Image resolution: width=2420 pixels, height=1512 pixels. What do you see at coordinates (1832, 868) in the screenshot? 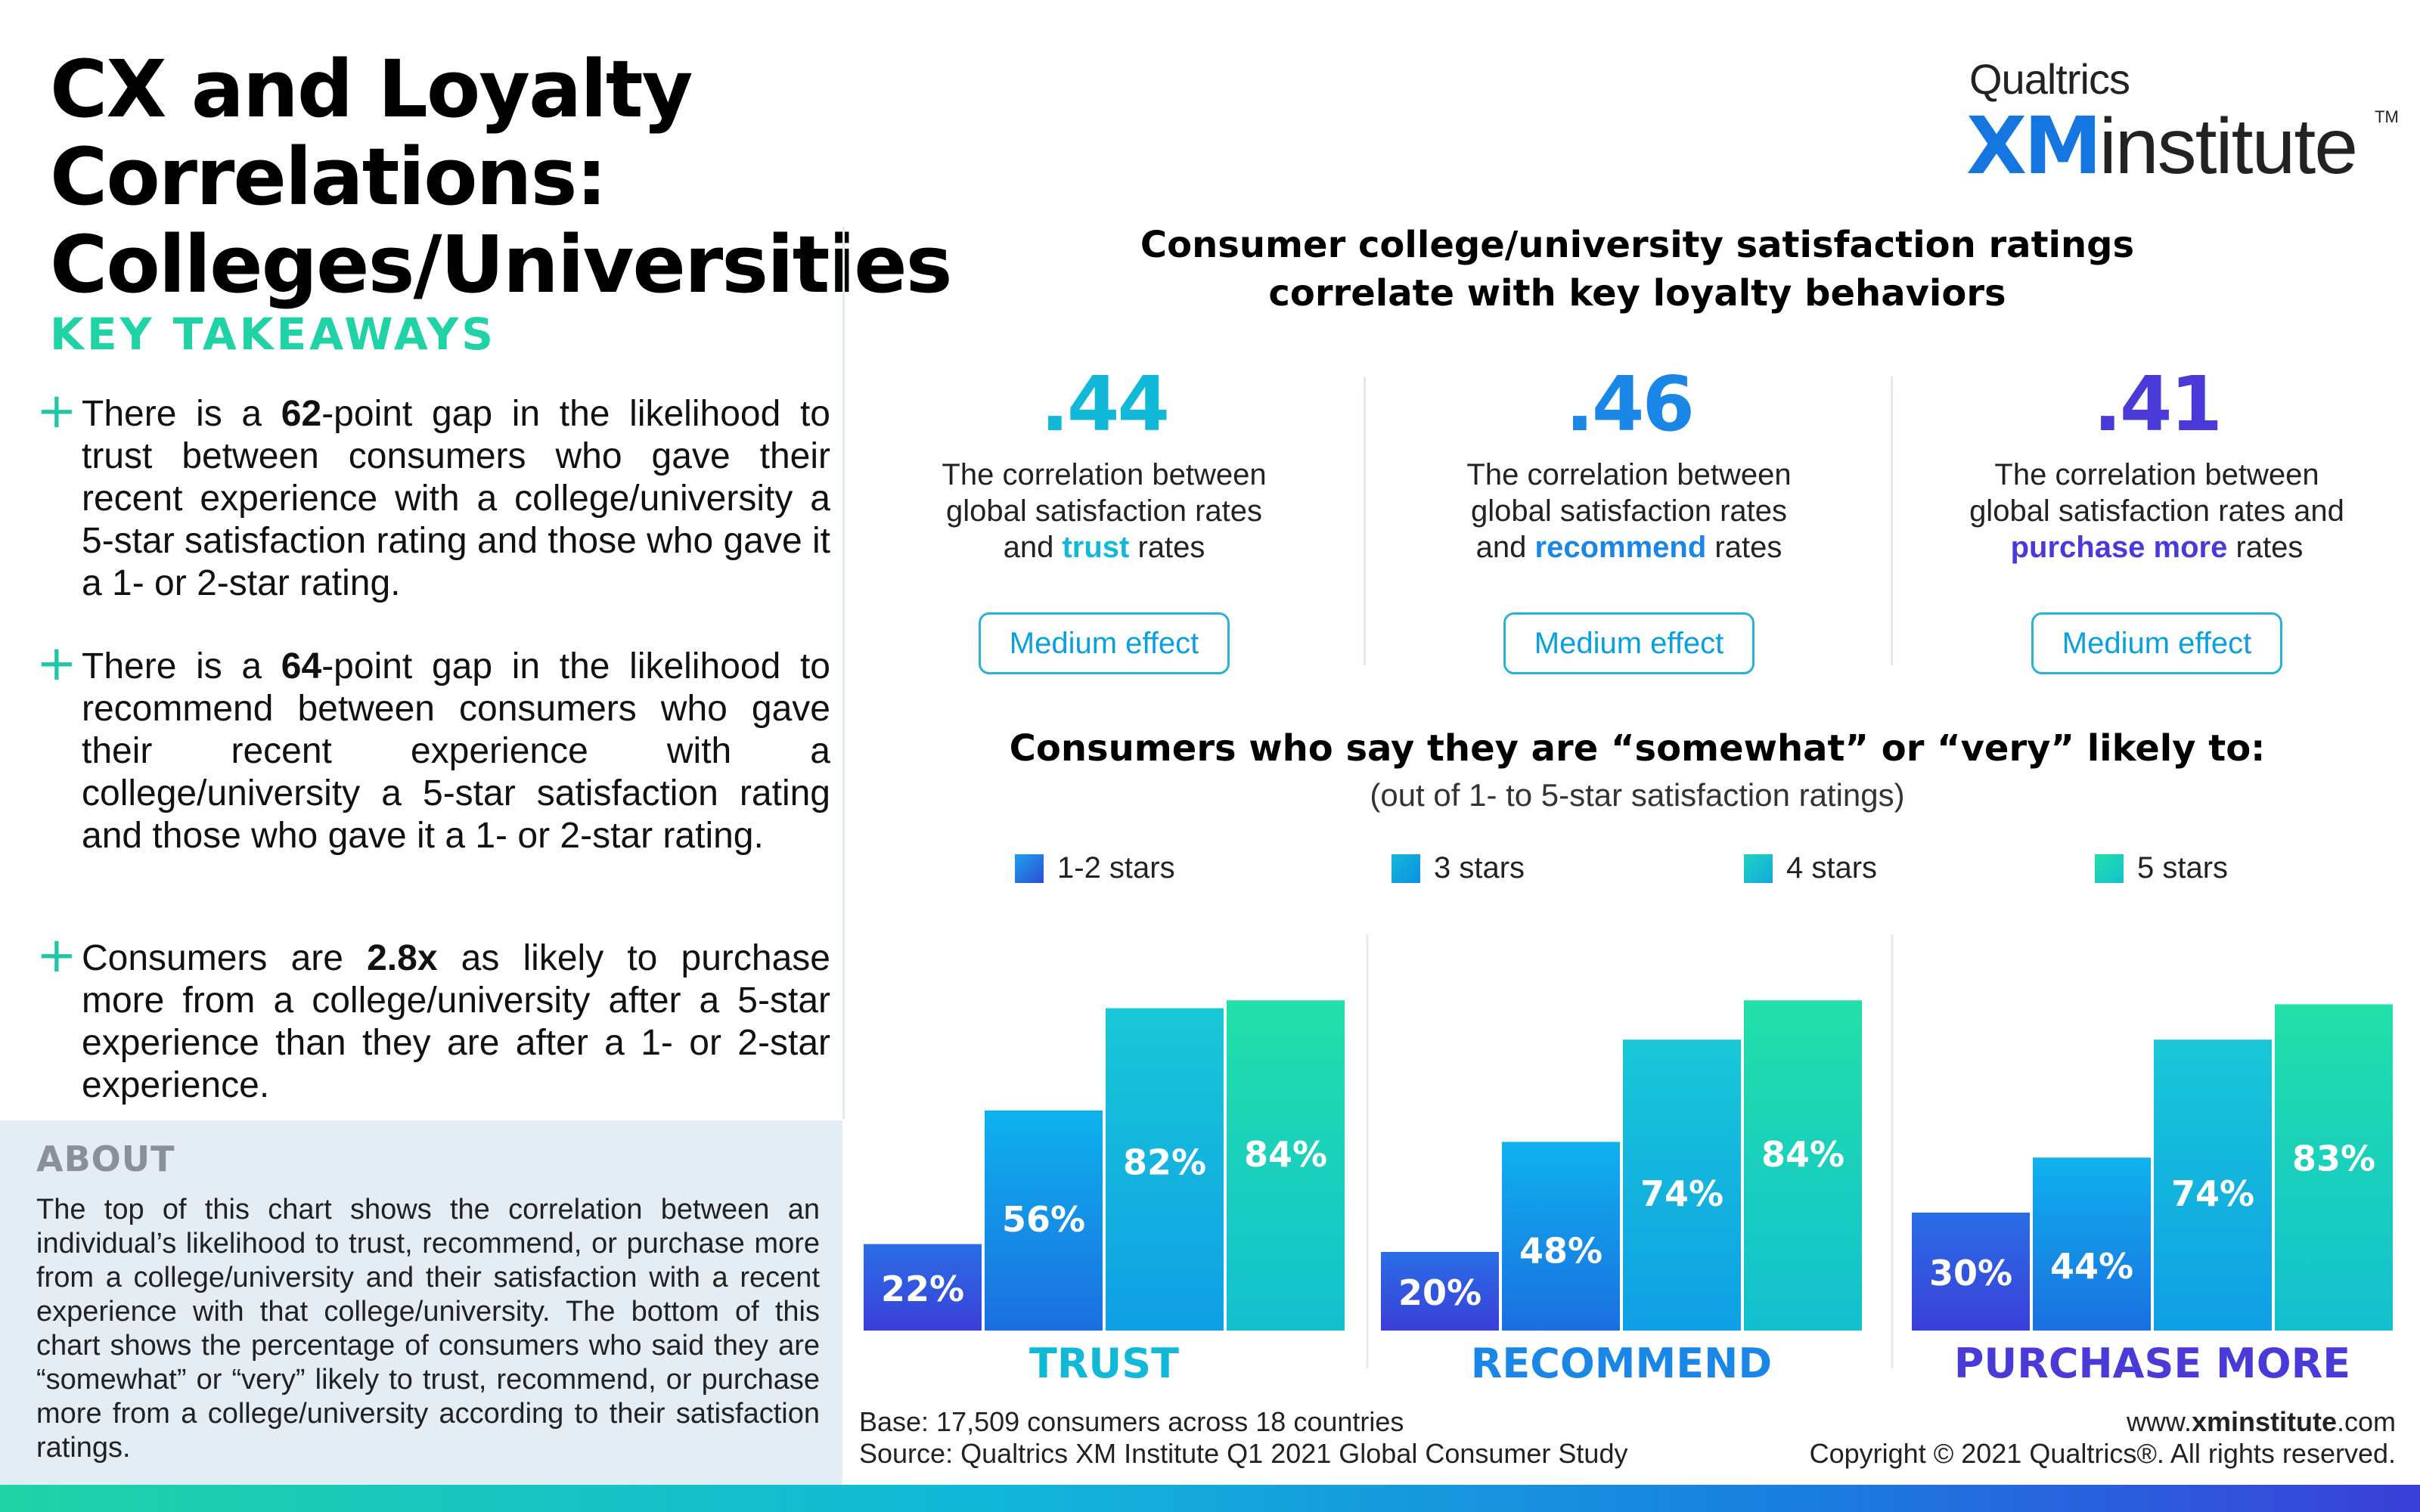
I see `legend-label: 4 stars` at bounding box center [1832, 868].